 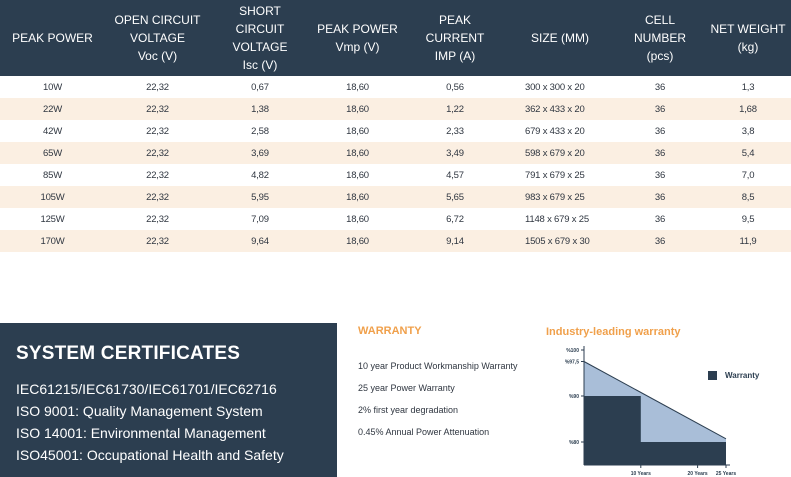 I want to click on table-cell: 3,49, so click(x=455, y=153).